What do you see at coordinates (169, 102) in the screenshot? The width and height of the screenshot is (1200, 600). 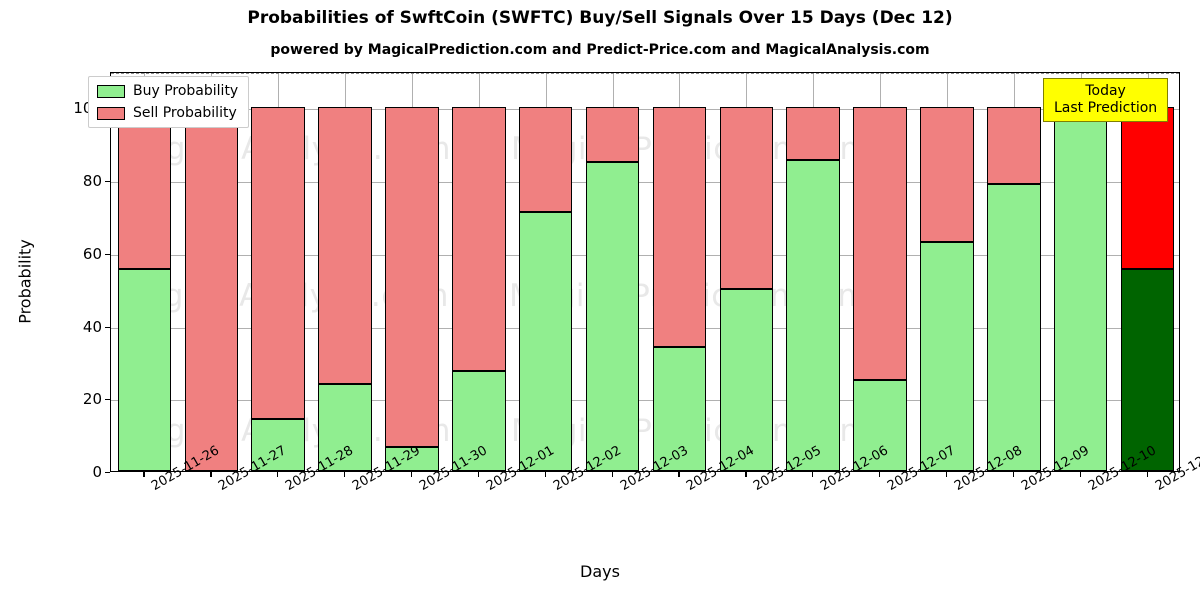 I see `chart-legend: Buy Probability Sell Probability` at bounding box center [169, 102].